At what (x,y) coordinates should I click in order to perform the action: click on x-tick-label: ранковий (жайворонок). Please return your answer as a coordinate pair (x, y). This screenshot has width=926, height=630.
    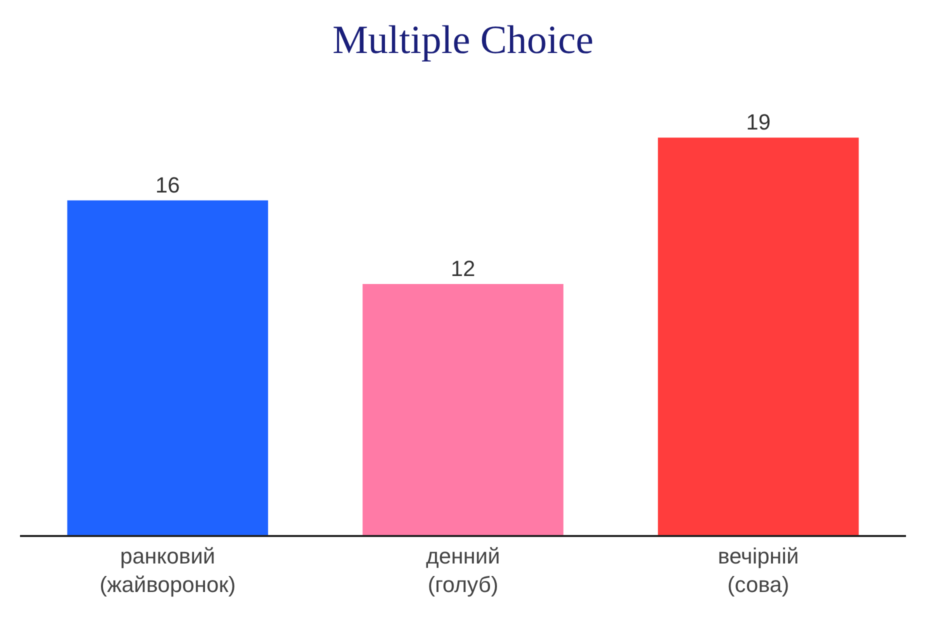
    Looking at the image, I should click on (168, 570).